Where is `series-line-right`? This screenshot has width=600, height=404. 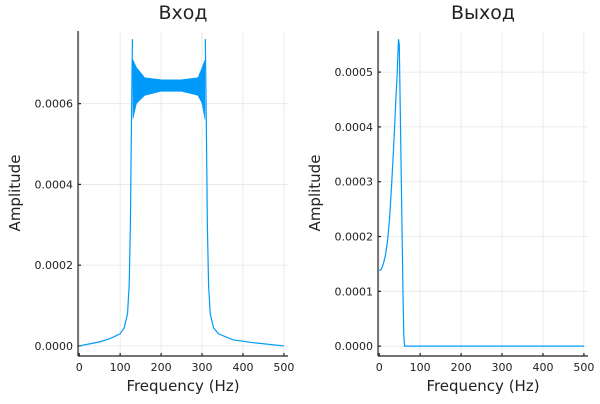
series-line-right is located at coordinates (244, 193).